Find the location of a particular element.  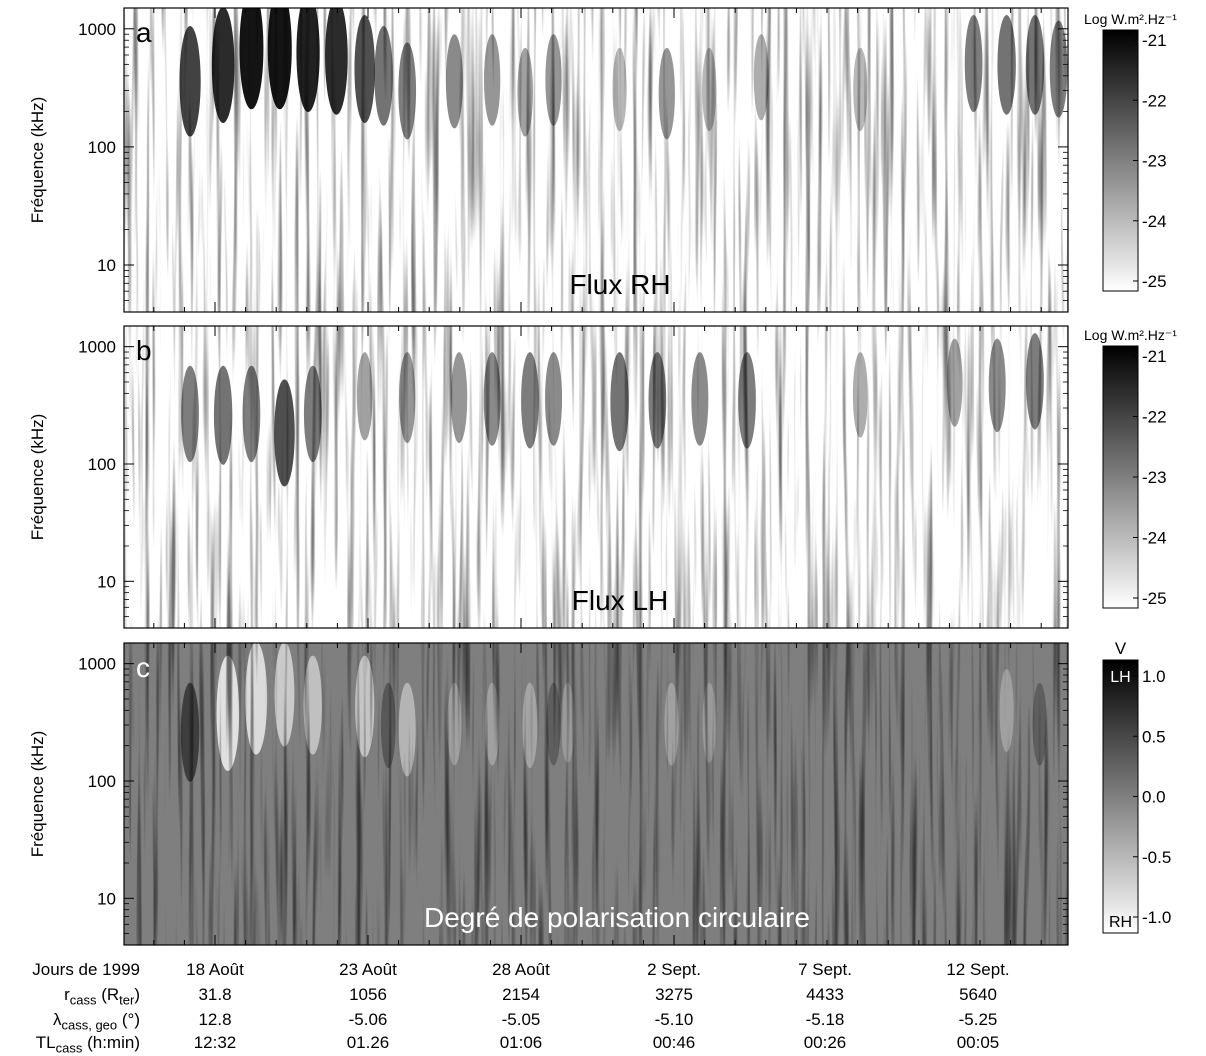

panel-annotation: Flux RH is located at coordinates (619, 284).